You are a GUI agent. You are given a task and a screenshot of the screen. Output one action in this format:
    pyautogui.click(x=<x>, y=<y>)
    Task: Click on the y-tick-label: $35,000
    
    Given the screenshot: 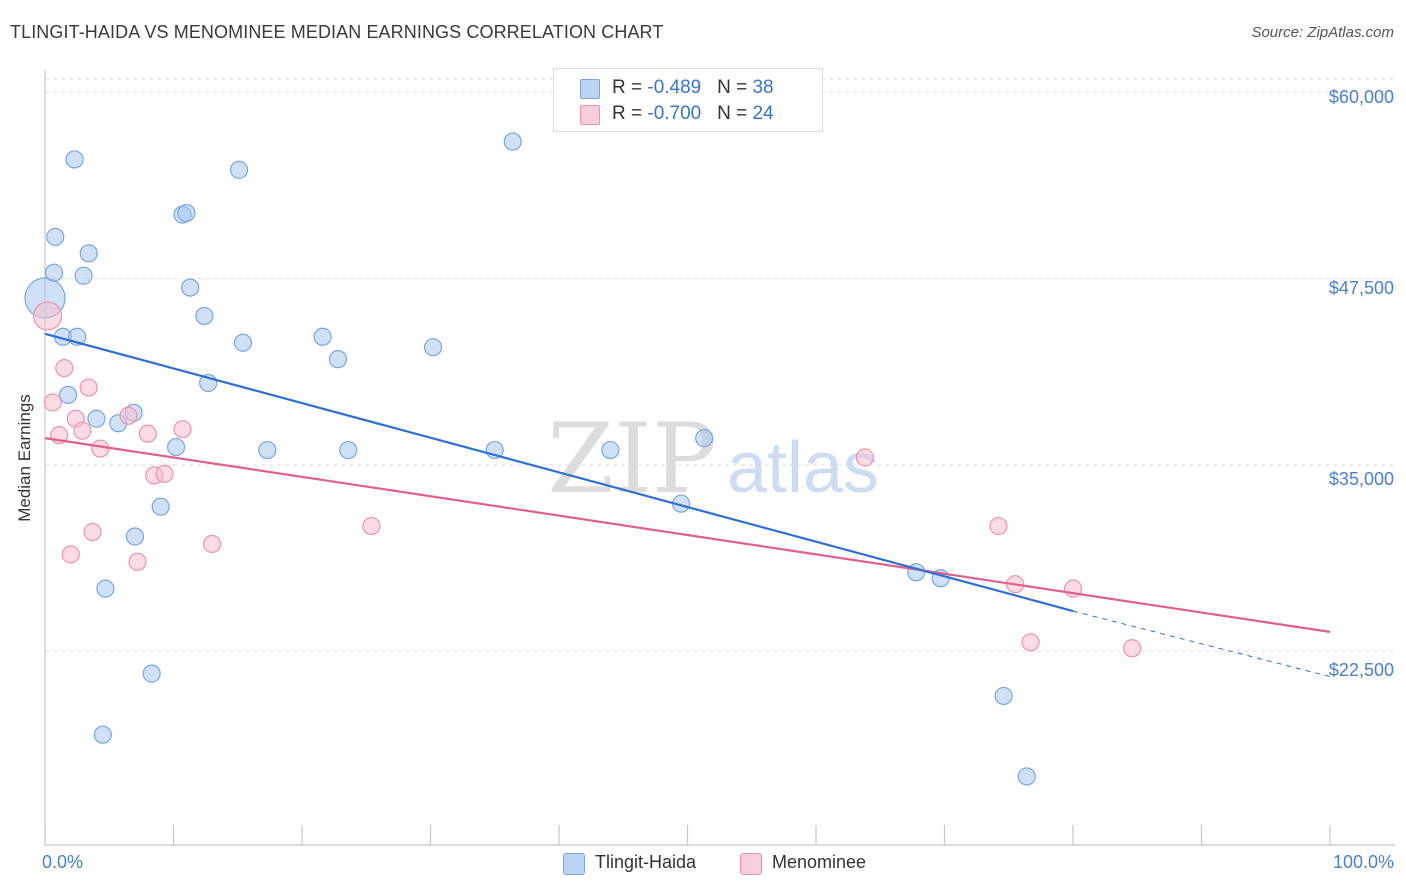 What is the action you would take?
    pyautogui.click(x=1361, y=479)
    